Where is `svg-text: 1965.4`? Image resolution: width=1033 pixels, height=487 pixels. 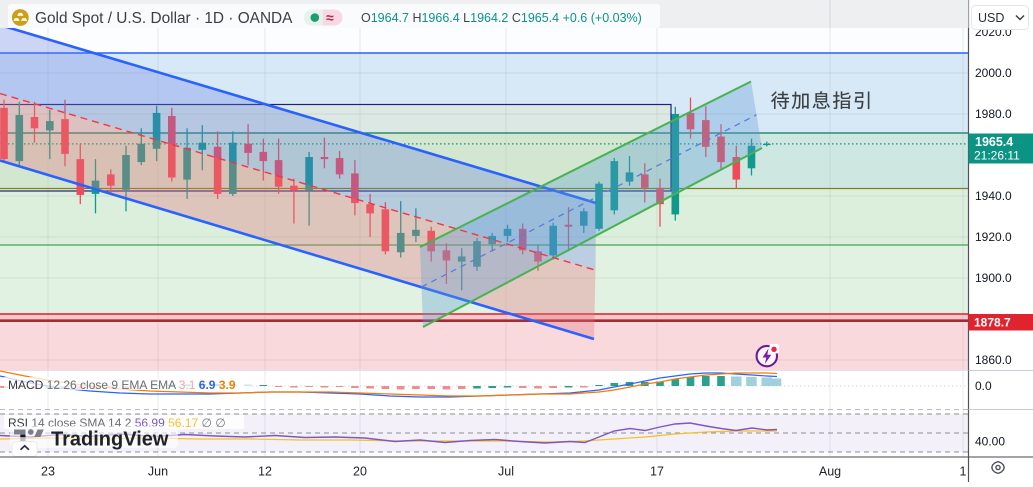
svg-text: 1965.4 is located at coordinates (994, 142).